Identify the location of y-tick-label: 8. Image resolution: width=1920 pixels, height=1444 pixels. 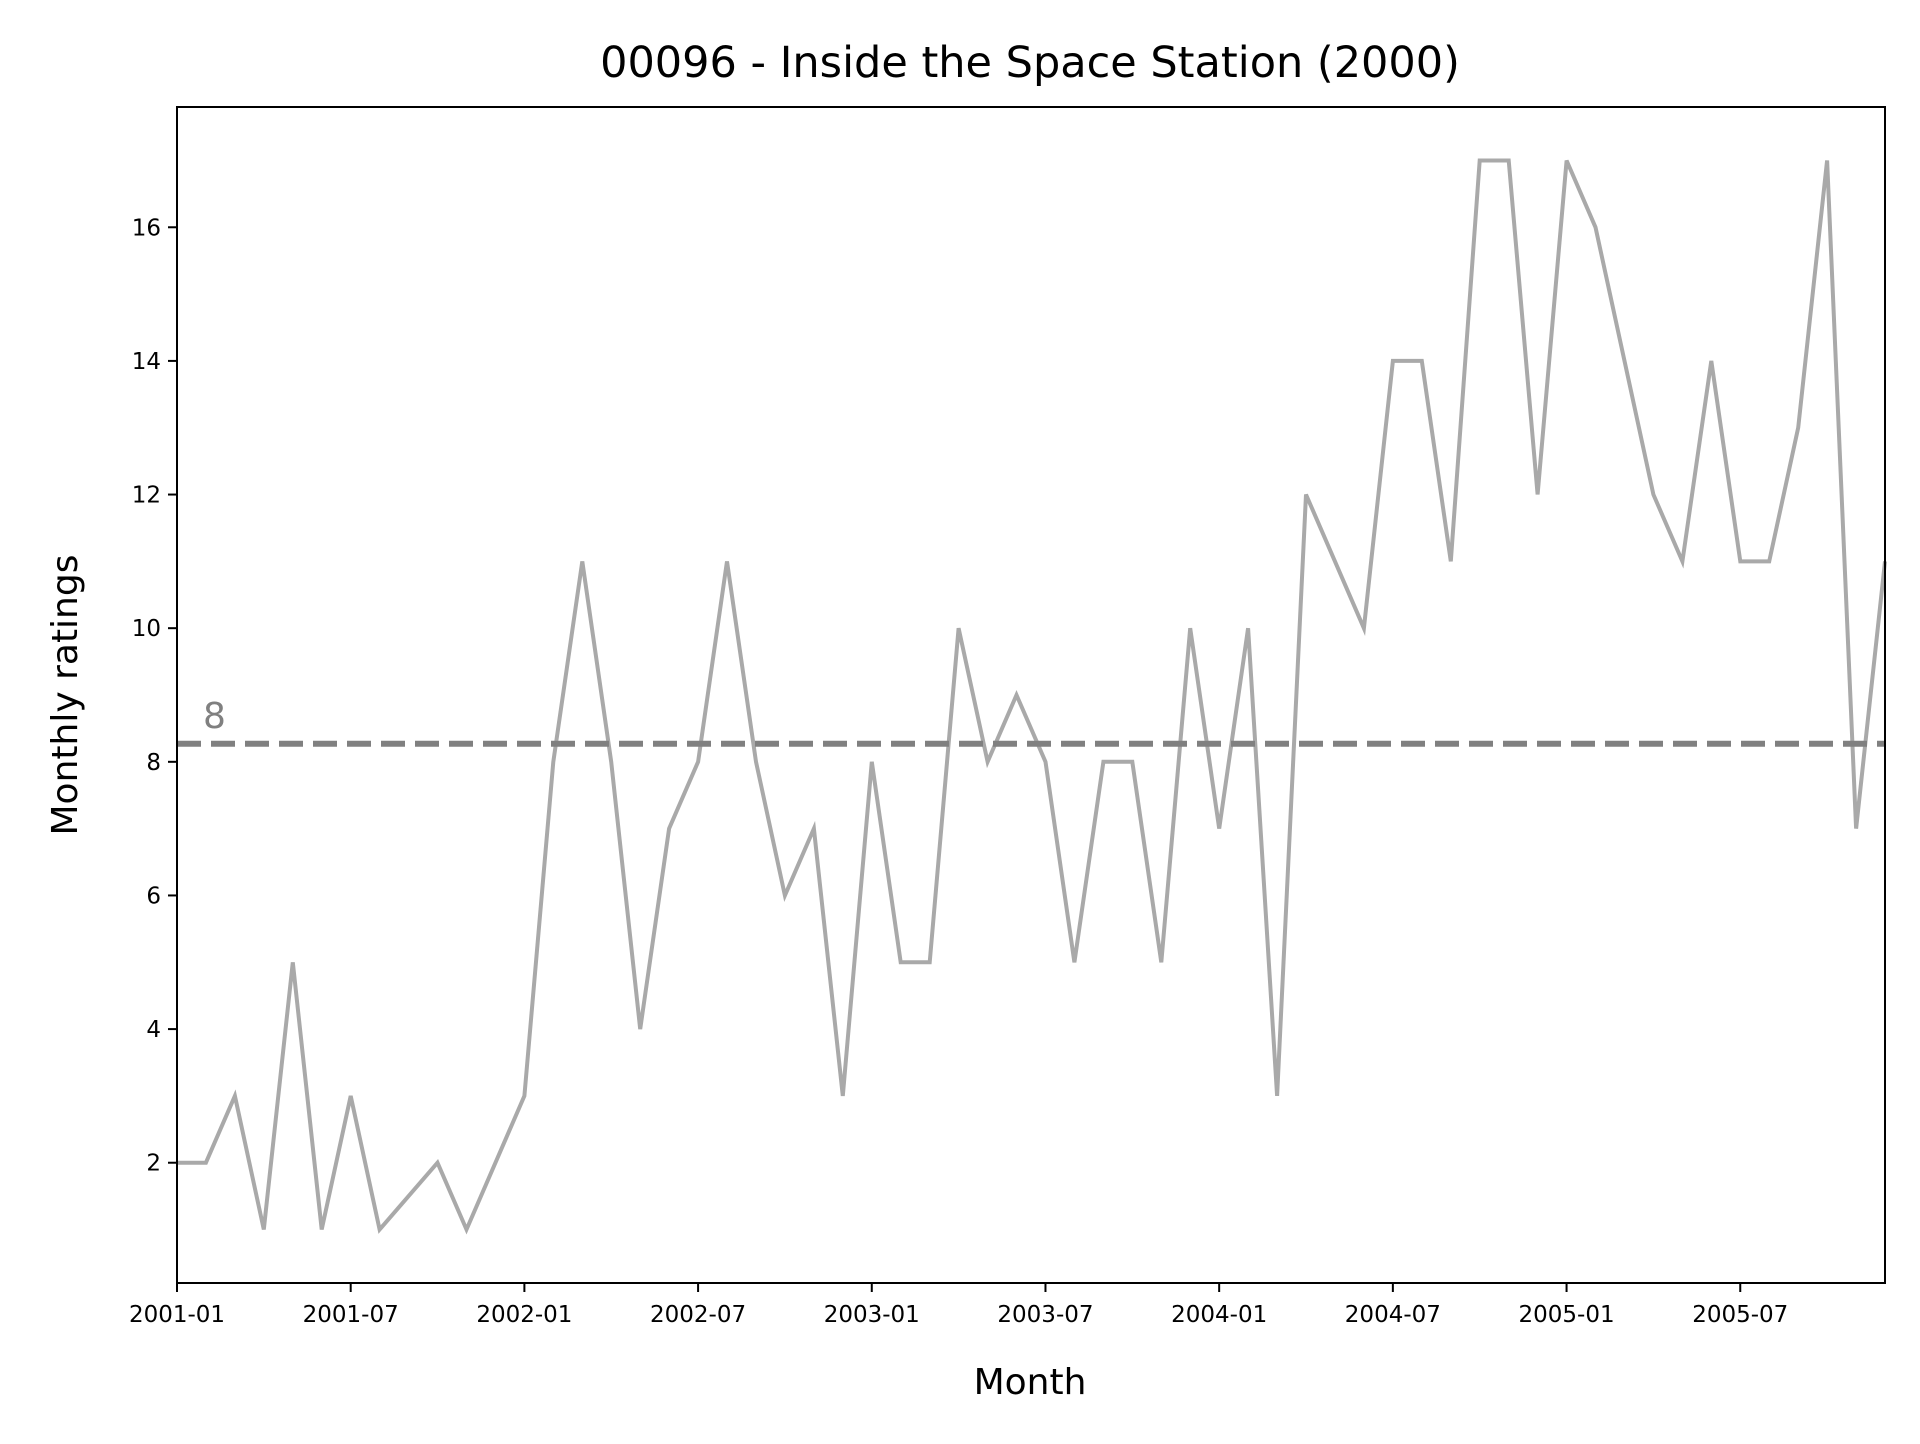
(153, 763).